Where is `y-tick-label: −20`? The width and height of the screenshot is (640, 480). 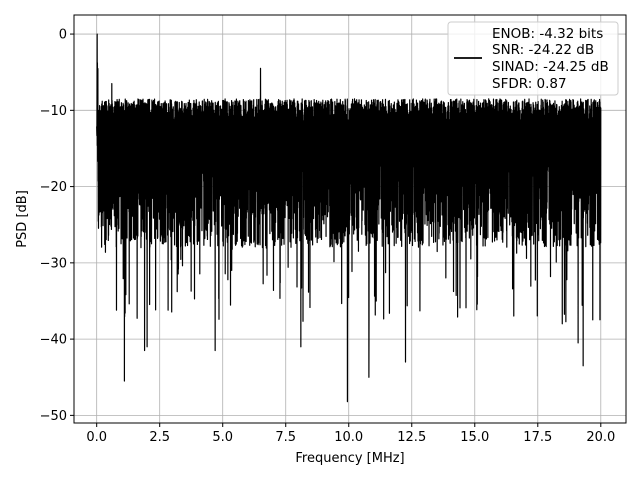 y-tick-label: −20 is located at coordinates (53, 187).